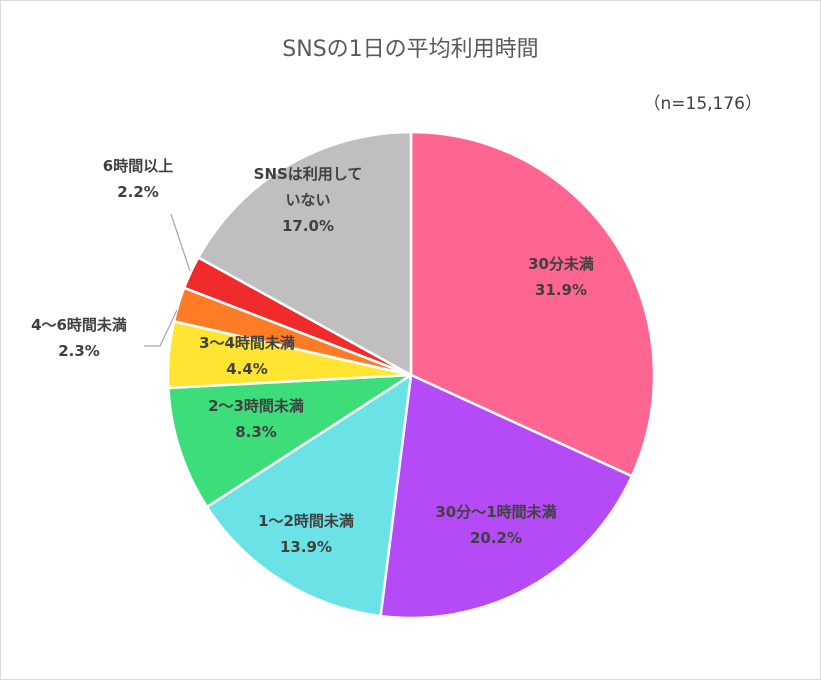  What do you see at coordinates (306, 521) in the screenshot?
I see `slice-category-label: 1～2時間未満` at bounding box center [306, 521].